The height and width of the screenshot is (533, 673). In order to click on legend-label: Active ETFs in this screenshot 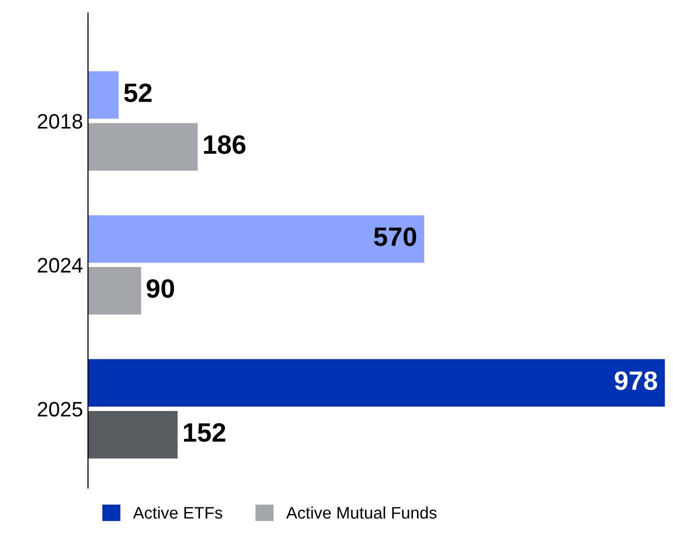, I will do `click(177, 512)`.